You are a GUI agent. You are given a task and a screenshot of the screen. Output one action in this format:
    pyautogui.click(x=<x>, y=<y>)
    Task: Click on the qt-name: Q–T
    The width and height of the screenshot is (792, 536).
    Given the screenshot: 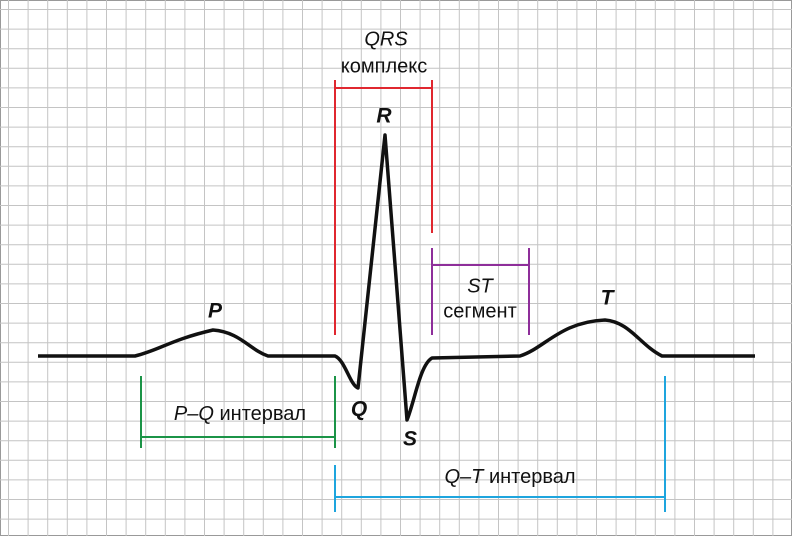 What is the action you would take?
    pyautogui.click(x=464, y=477)
    